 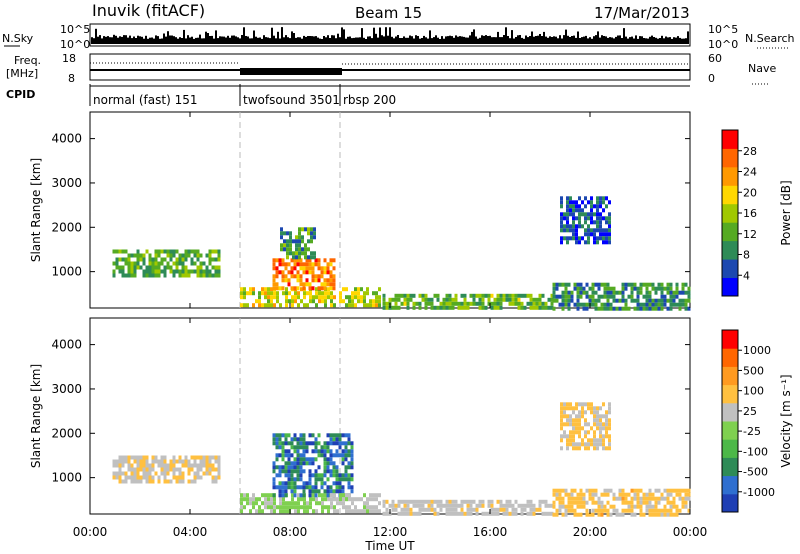 What do you see at coordinates (22, 73) in the screenshot?
I see `freq-label-2: [MHz]` at bounding box center [22, 73].